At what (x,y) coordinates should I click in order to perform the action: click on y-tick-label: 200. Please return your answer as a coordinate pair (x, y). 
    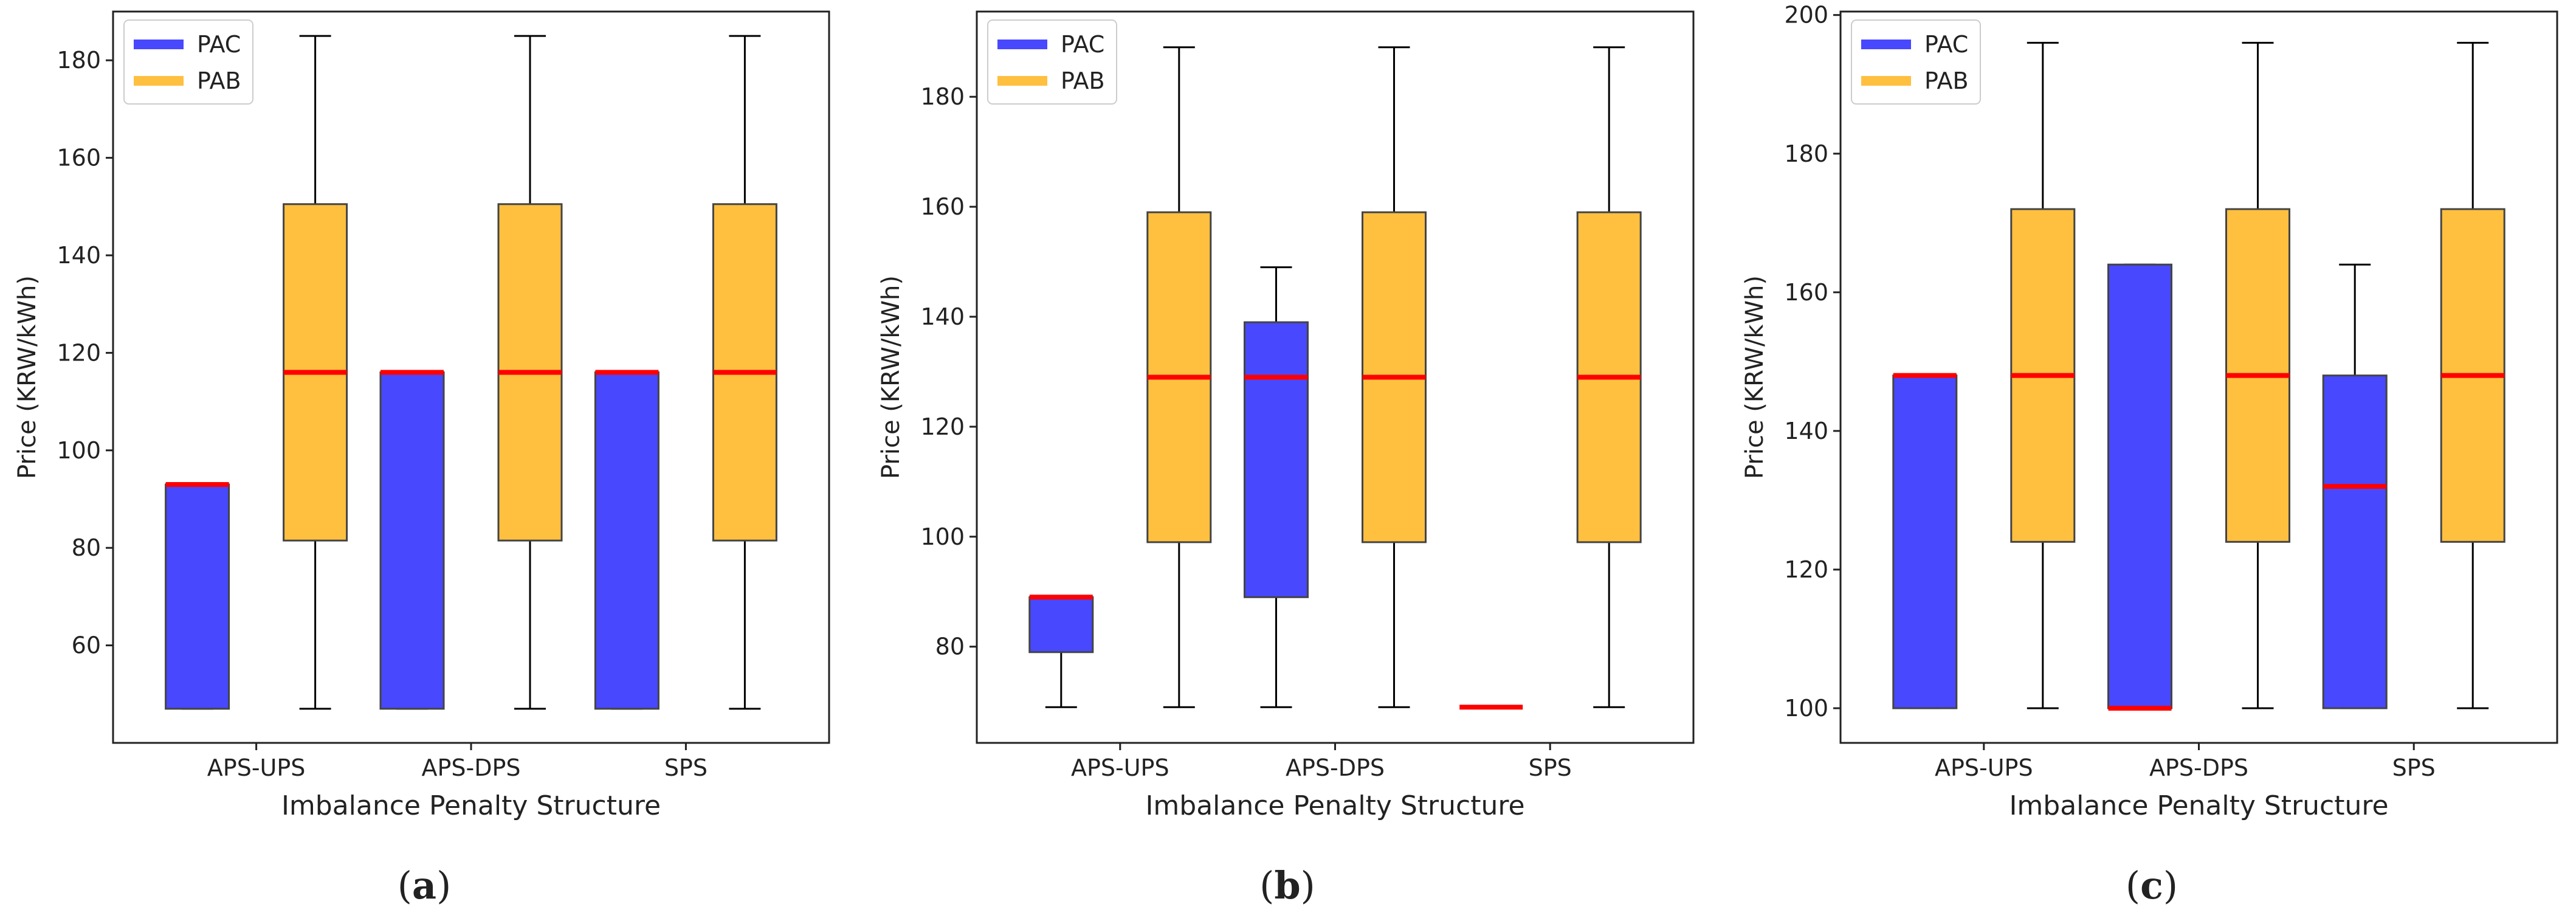
    Looking at the image, I should click on (1806, 15).